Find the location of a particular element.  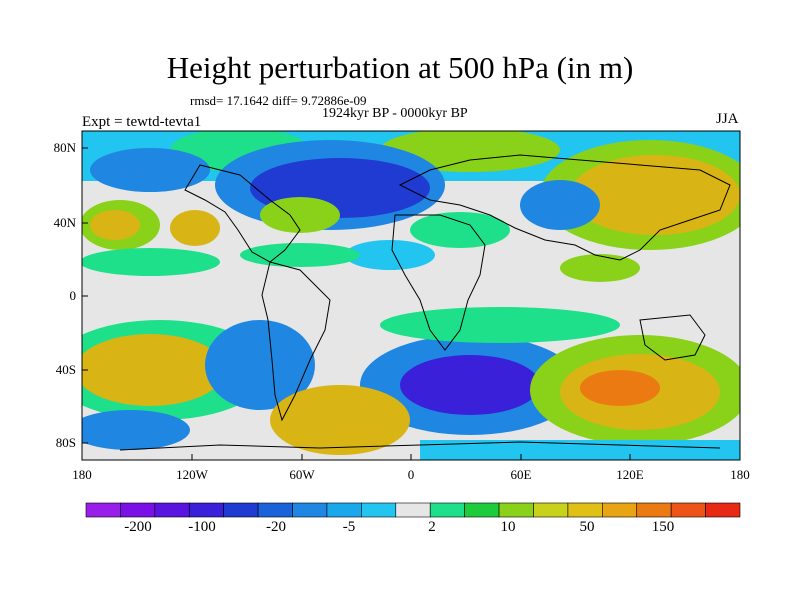

sh-pacific-positive is located at coordinates (153, 370).